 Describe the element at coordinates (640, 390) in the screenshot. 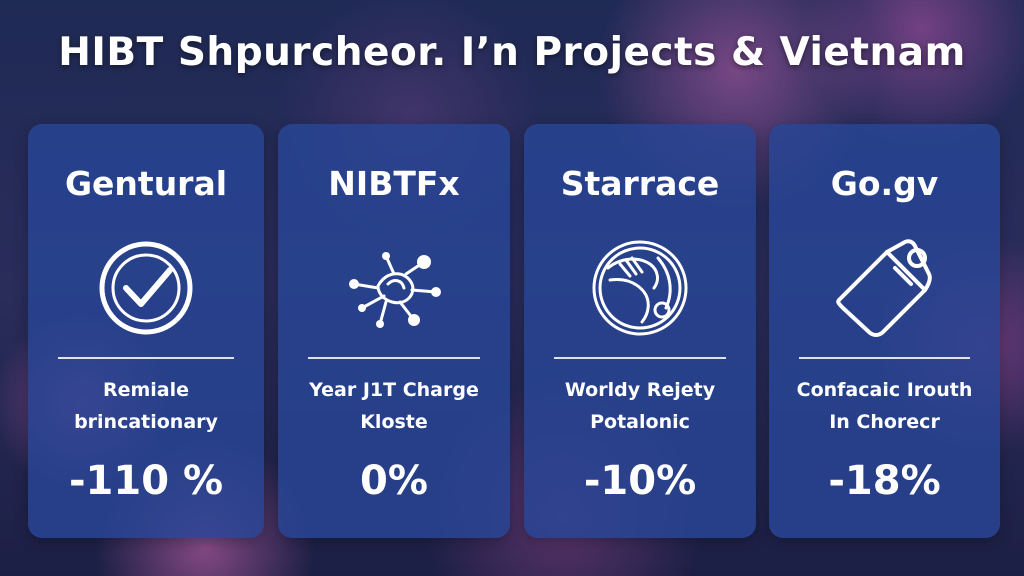

I see `description-line: Worldy Rejety` at that location.